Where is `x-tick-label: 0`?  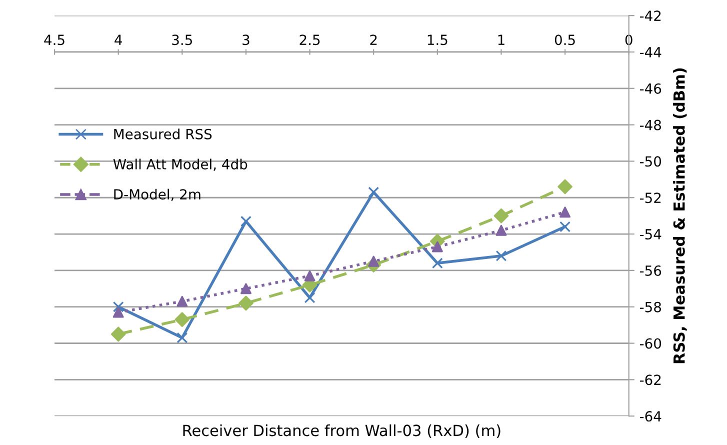
x-tick-label: 0 is located at coordinates (628, 40).